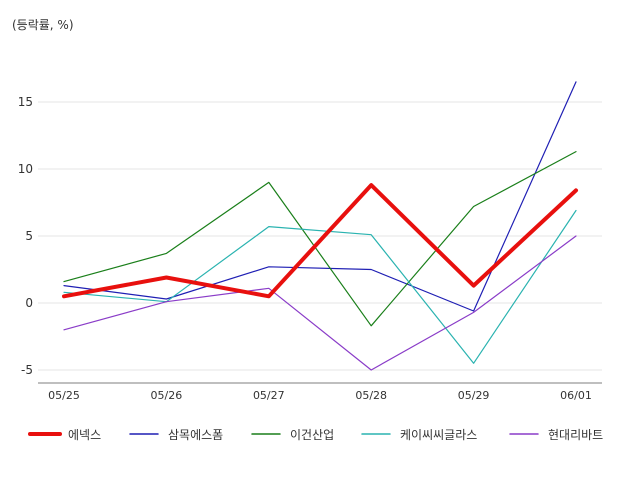 The height and width of the screenshot is (480, 640). Describe the element at coordinates (576, 395) in the screenshot. I see `x-tick-label: 06/01` at that location.